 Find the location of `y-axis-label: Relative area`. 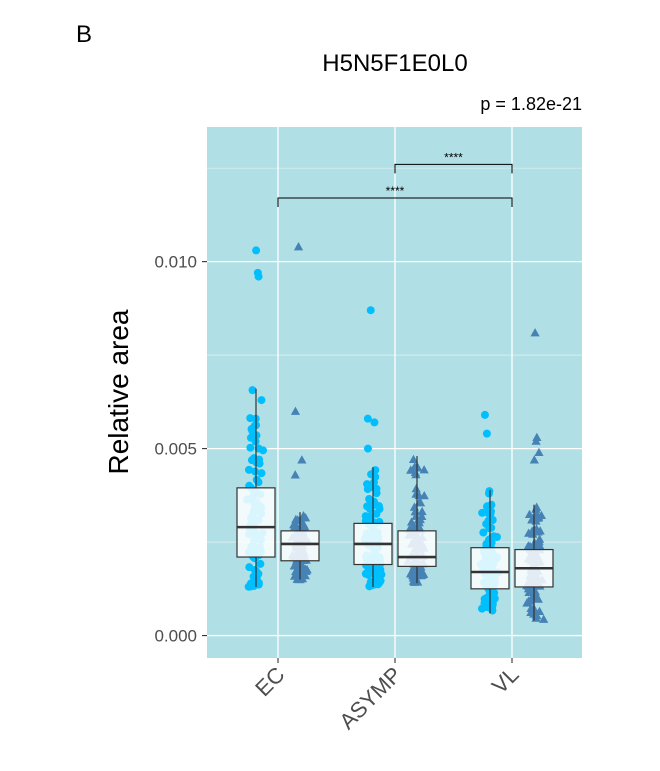

y-axis-label: Relative area is located at coordinates (118, 391).